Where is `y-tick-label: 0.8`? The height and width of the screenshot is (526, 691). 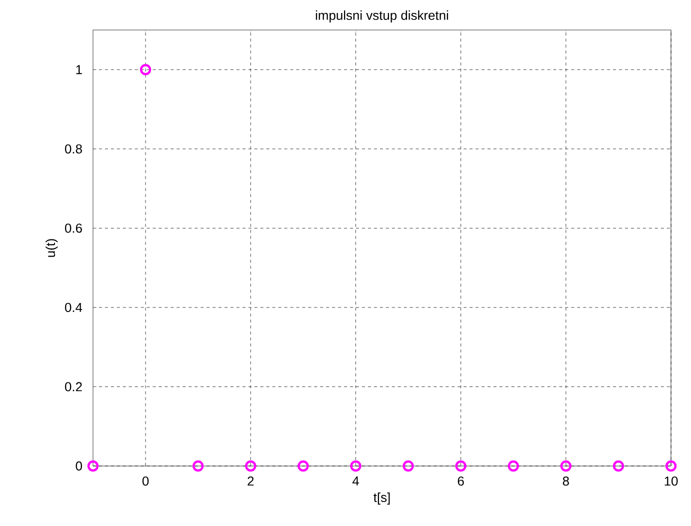
y-tick-label: 0.8 is located at coordinates (73, 149).